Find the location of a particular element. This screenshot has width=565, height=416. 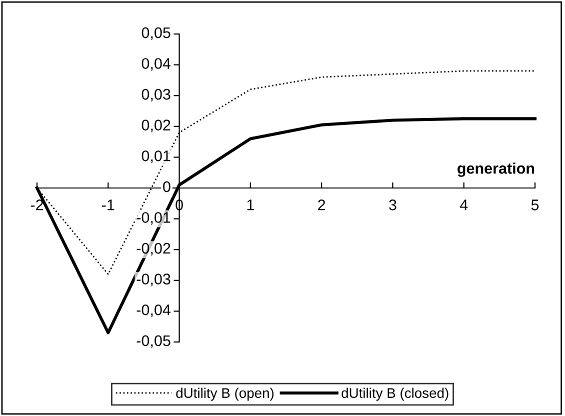

x-tick-label: 1 is located at coordinates (250, 205).